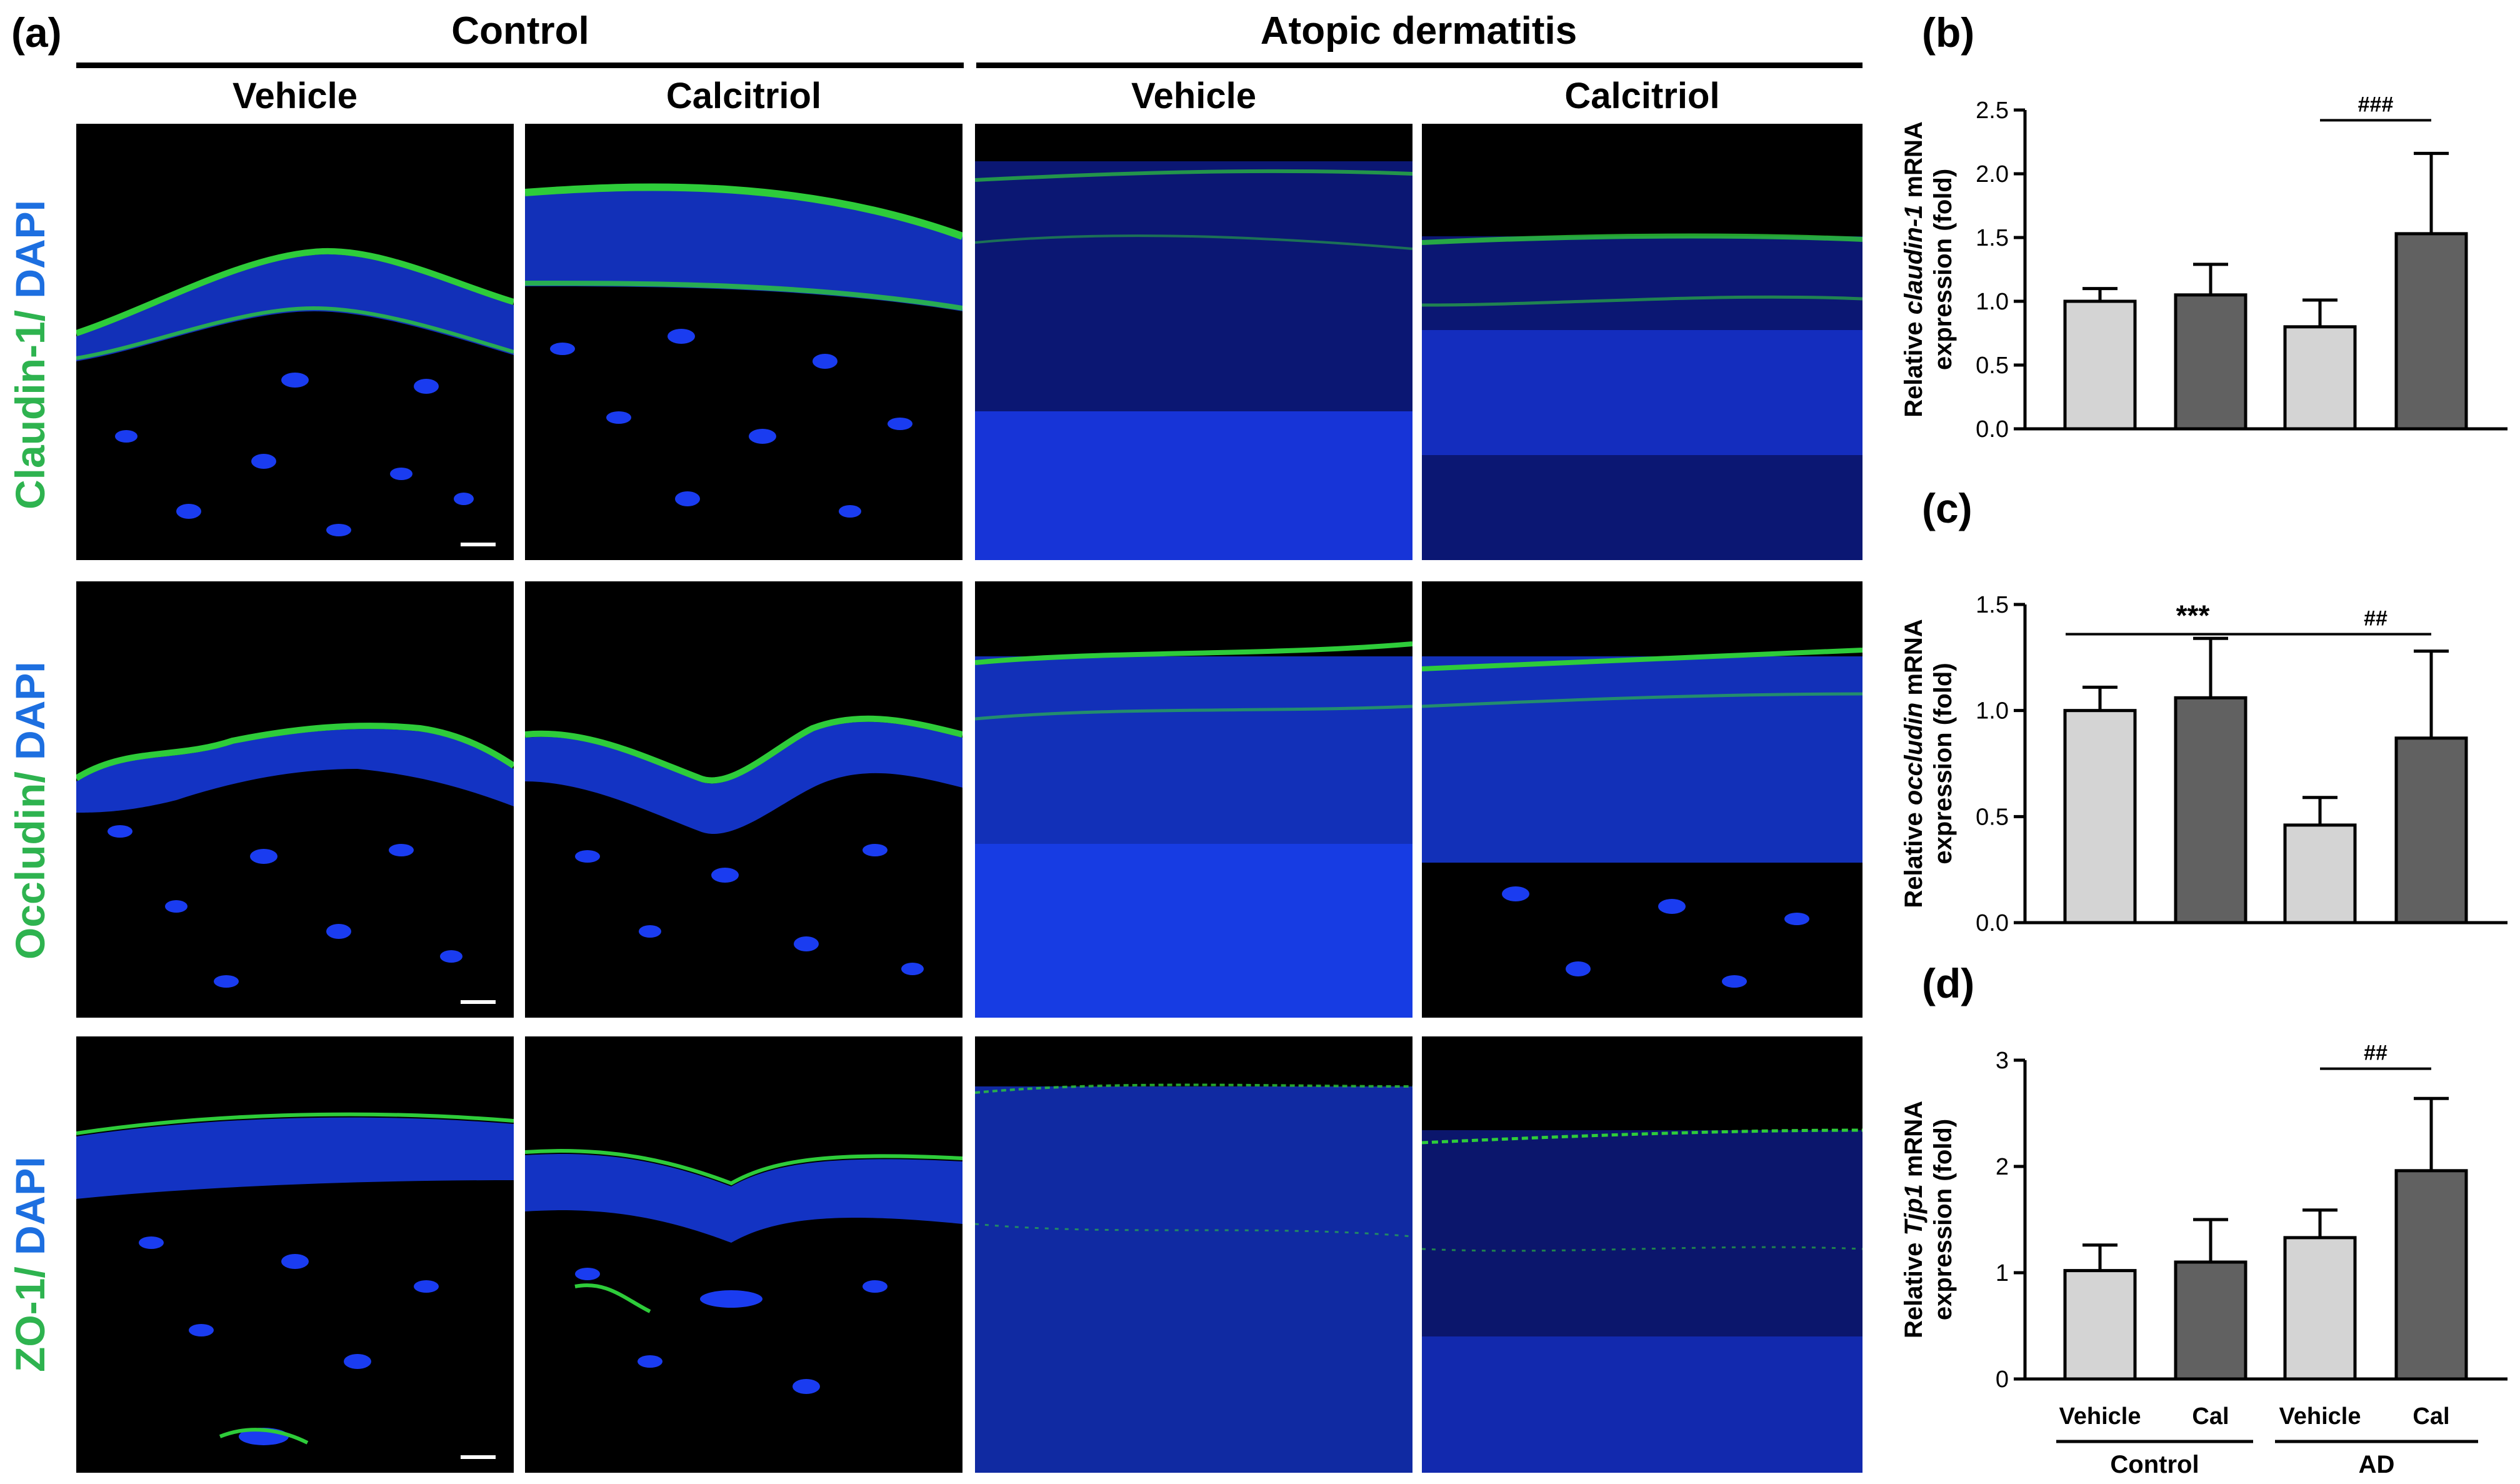 This screenshot has width=2520, height=1484. Describe the element at coordinates (1642, 396) in the screenshot. I see `micrograph-claudin-ad-calcitriol-image` at that location.